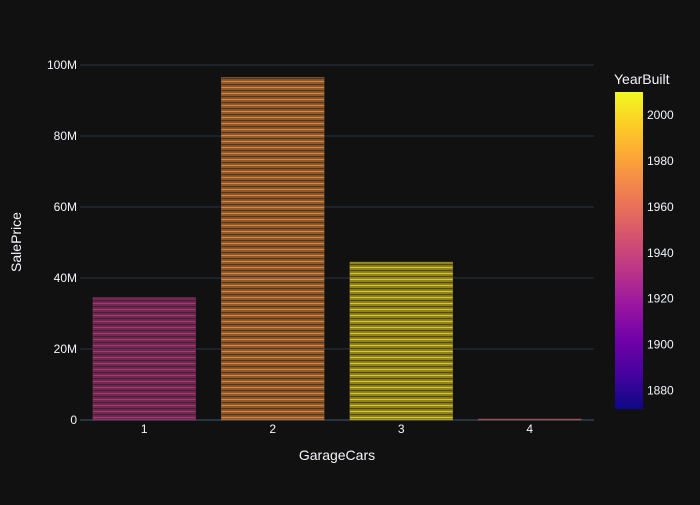  Describe the element at coordinates (272, 429) in the screenshot. I see `x-tick-label: 2` at that location.